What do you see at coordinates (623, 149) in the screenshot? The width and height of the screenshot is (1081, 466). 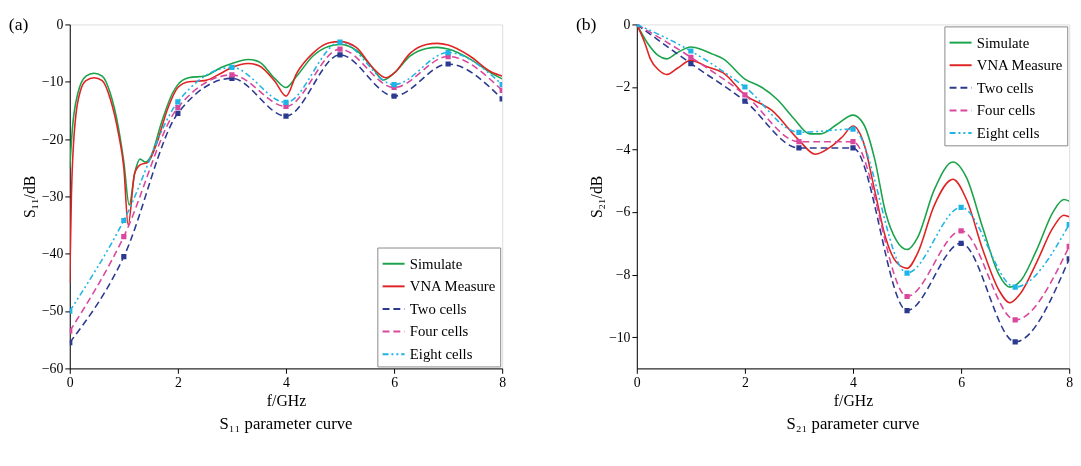 I see `y-tick-label: −4` at bounding box center [623, 149].